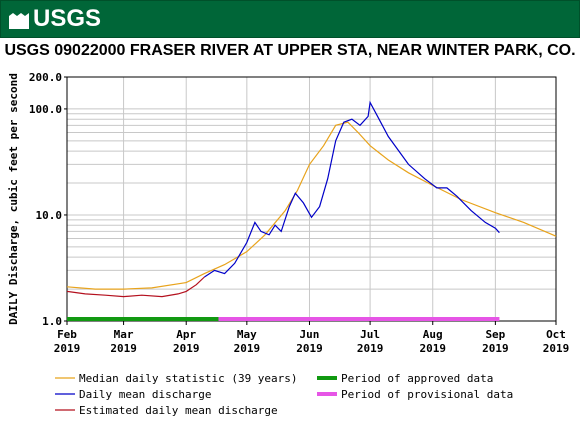  I want to click on series-line, so click(135, 287).